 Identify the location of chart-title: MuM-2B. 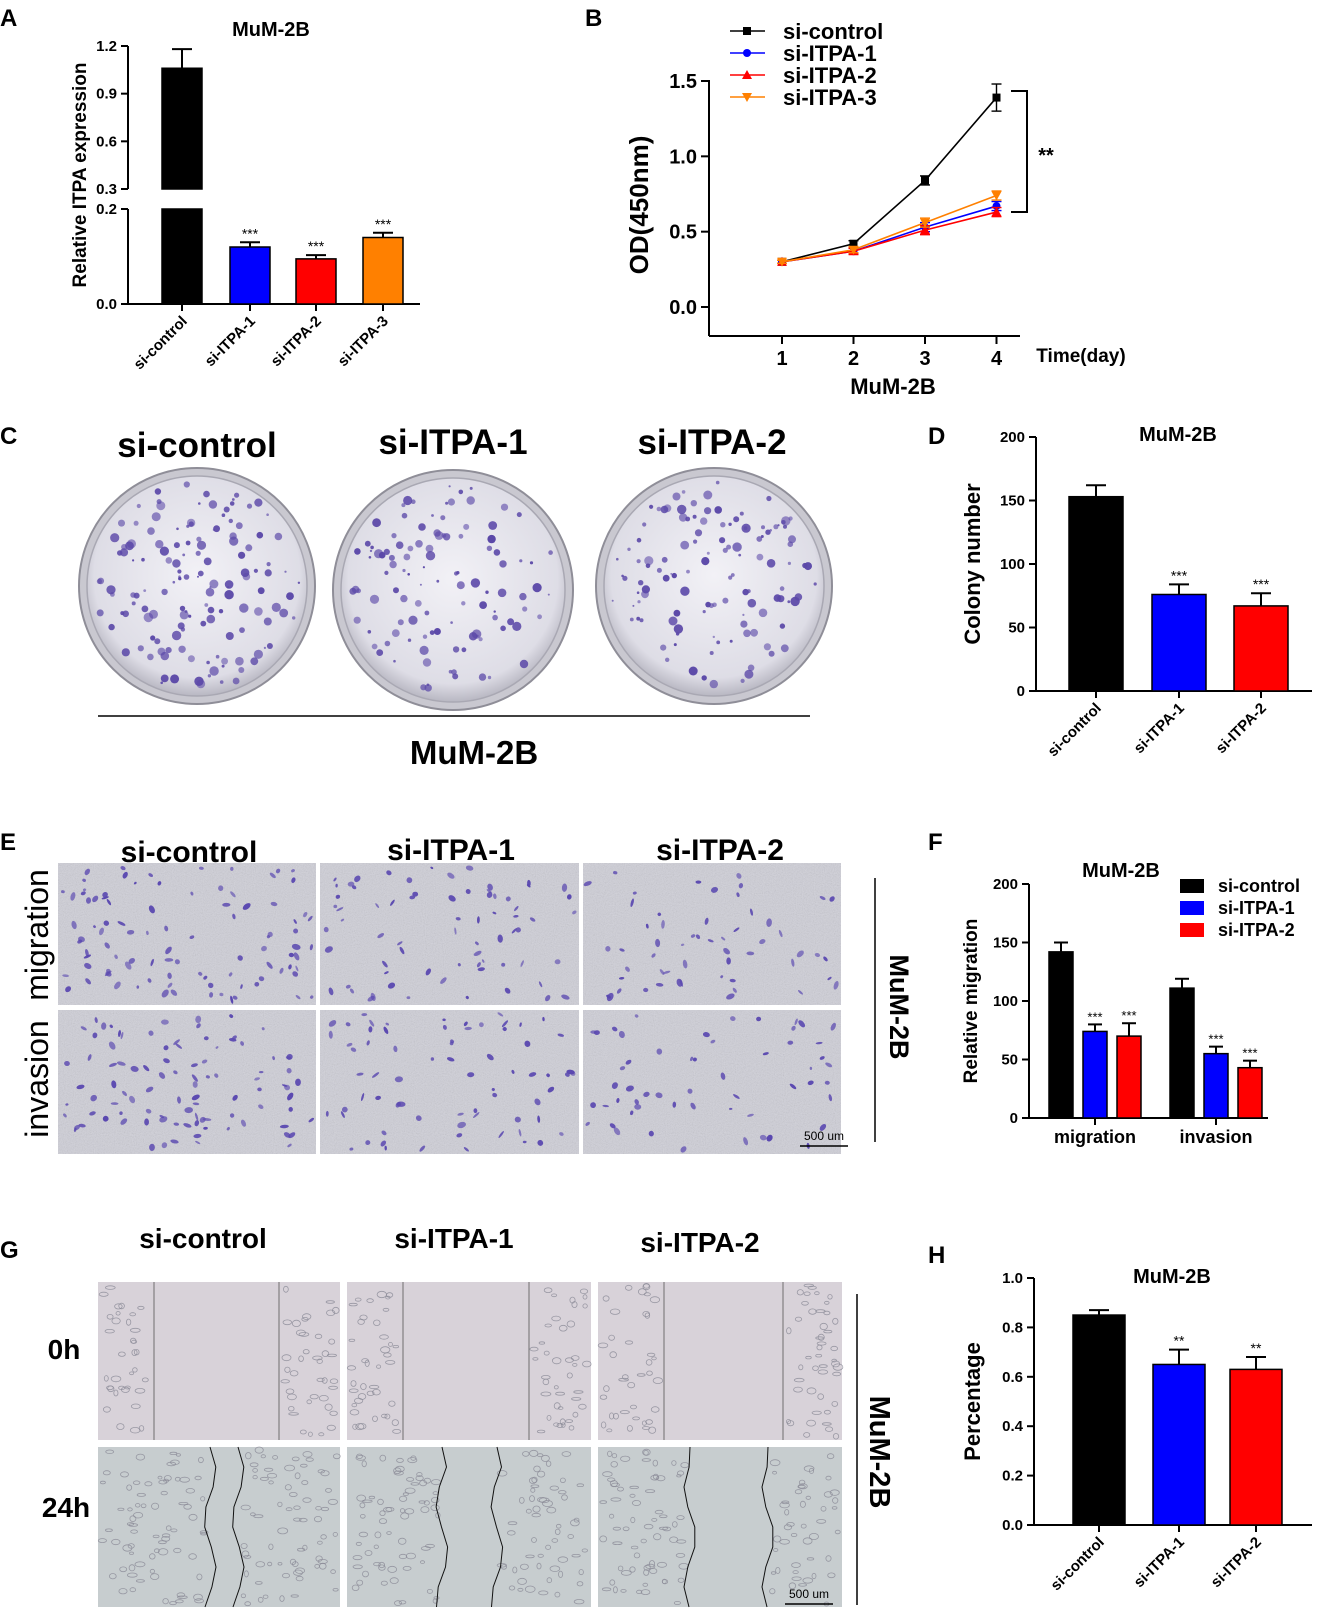
(1172, 1277).